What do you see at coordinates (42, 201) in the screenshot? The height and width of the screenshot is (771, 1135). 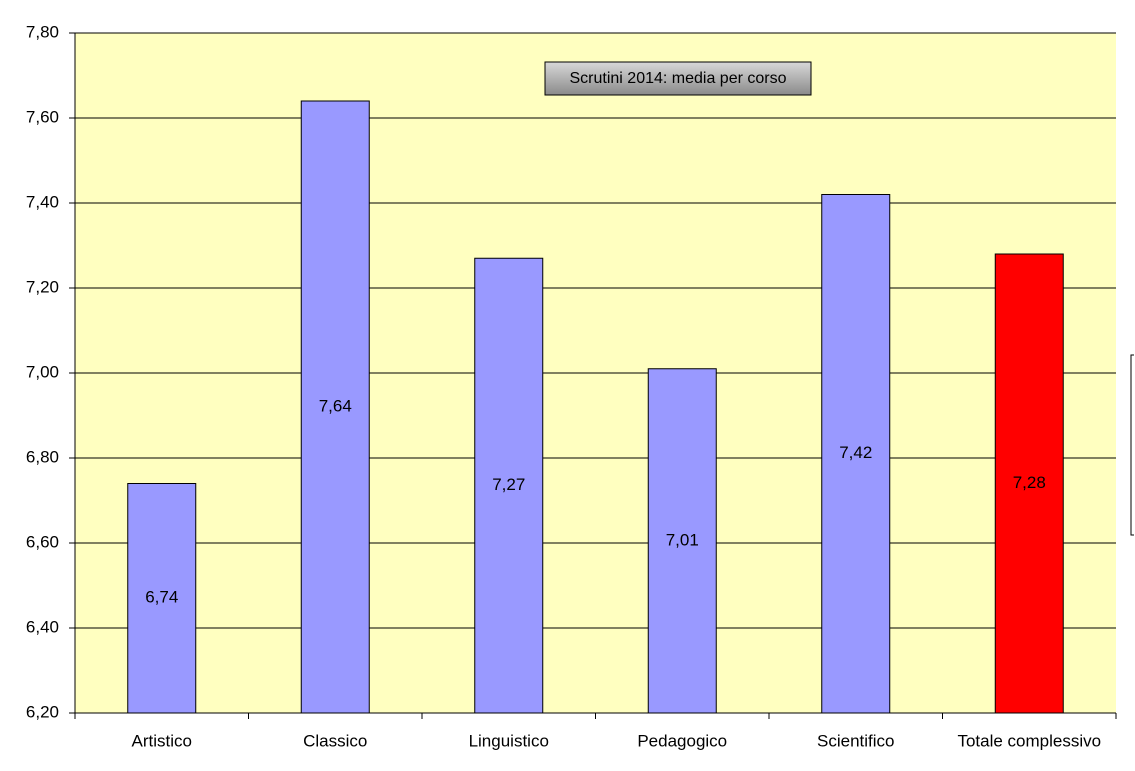 I see `y-tick-label: 7,40` at bounding box center [42, 201].